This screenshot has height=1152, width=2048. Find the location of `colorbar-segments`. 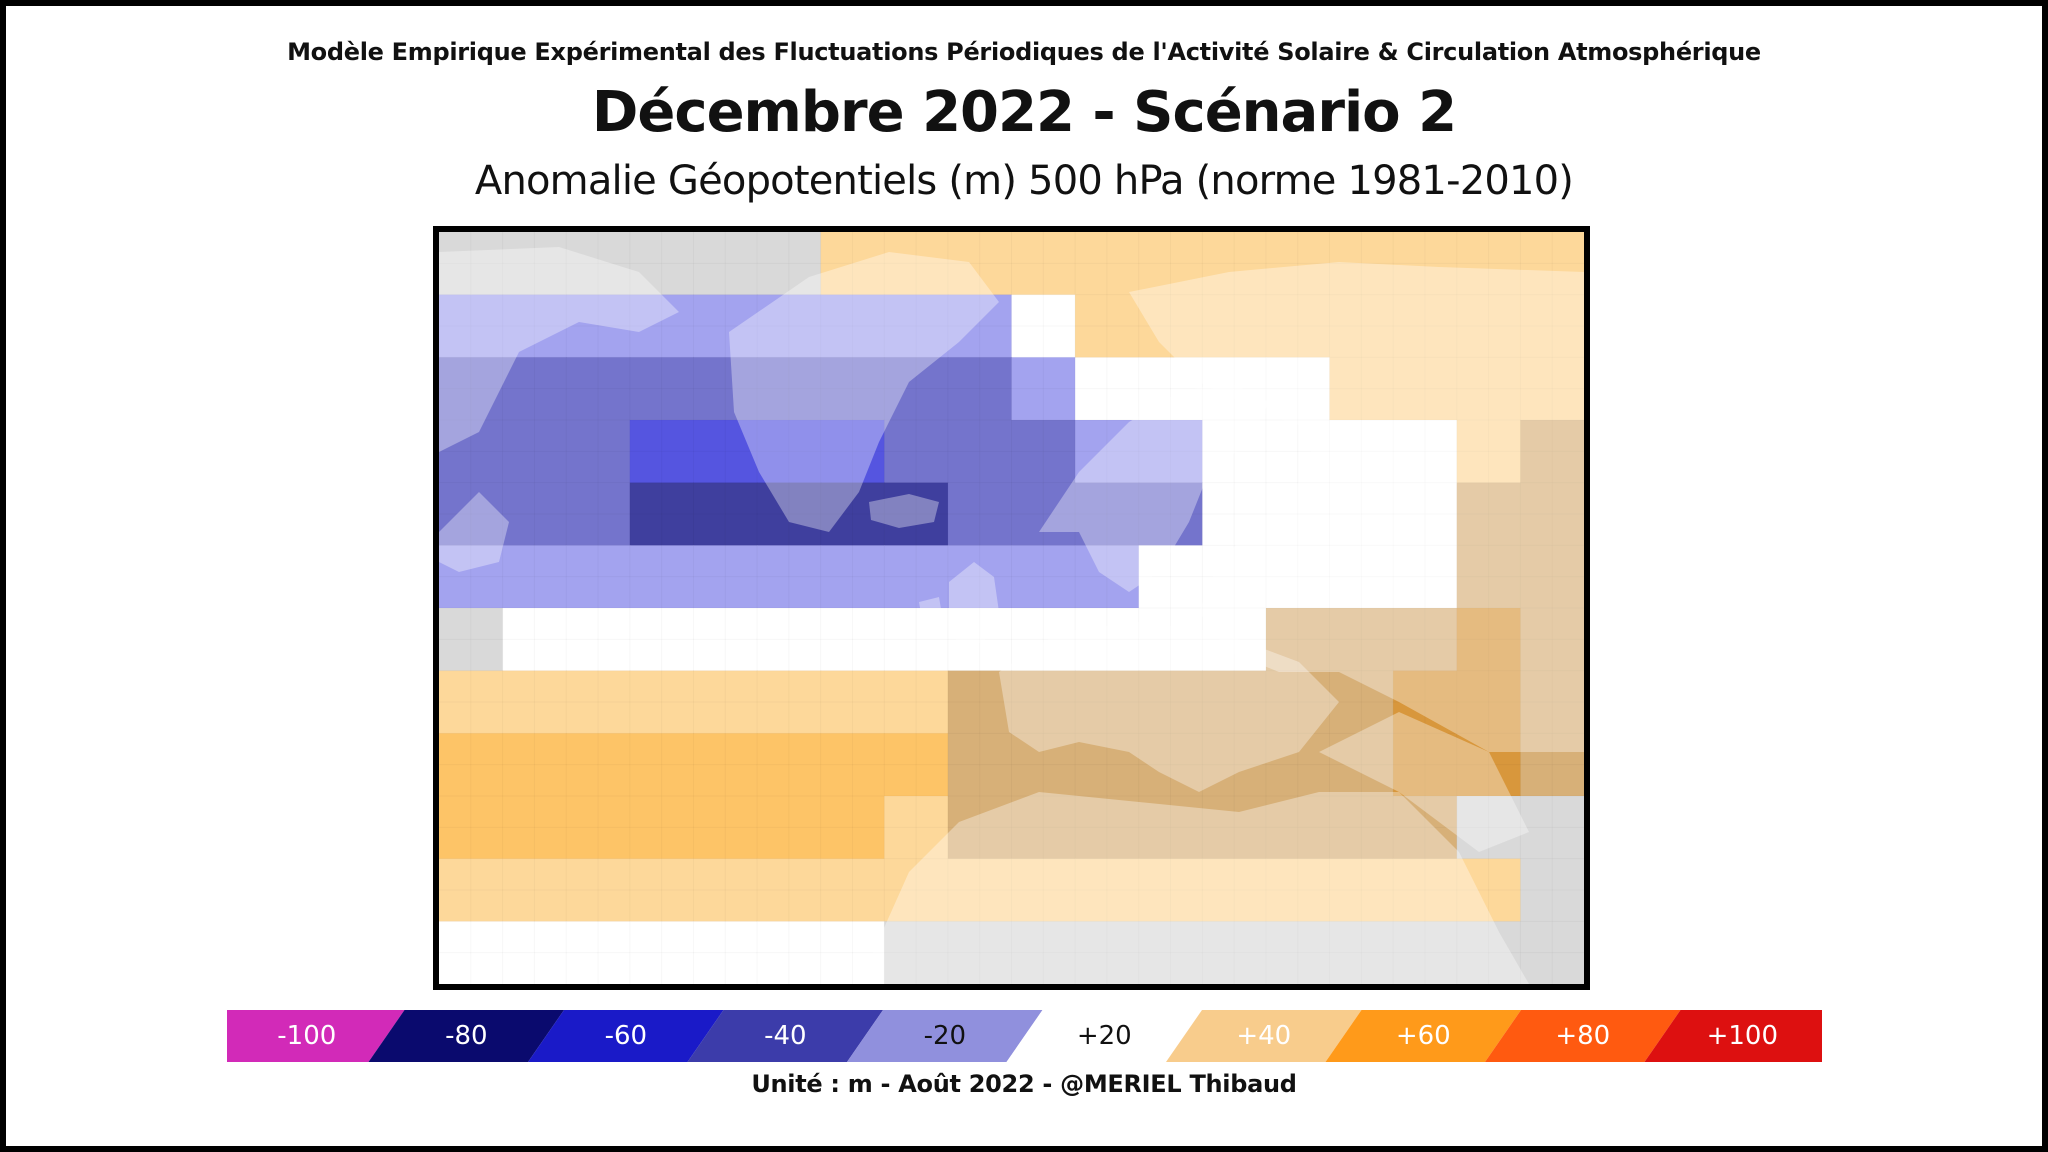

colorbar-segments is located at coordinates (1024, 1036).